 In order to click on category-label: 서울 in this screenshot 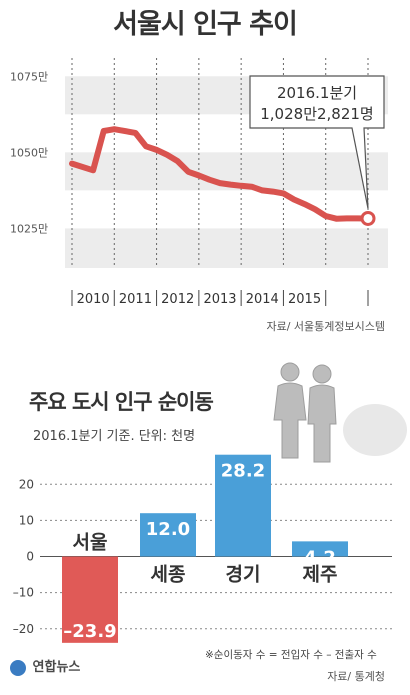, I will do `click(90, 543)`.